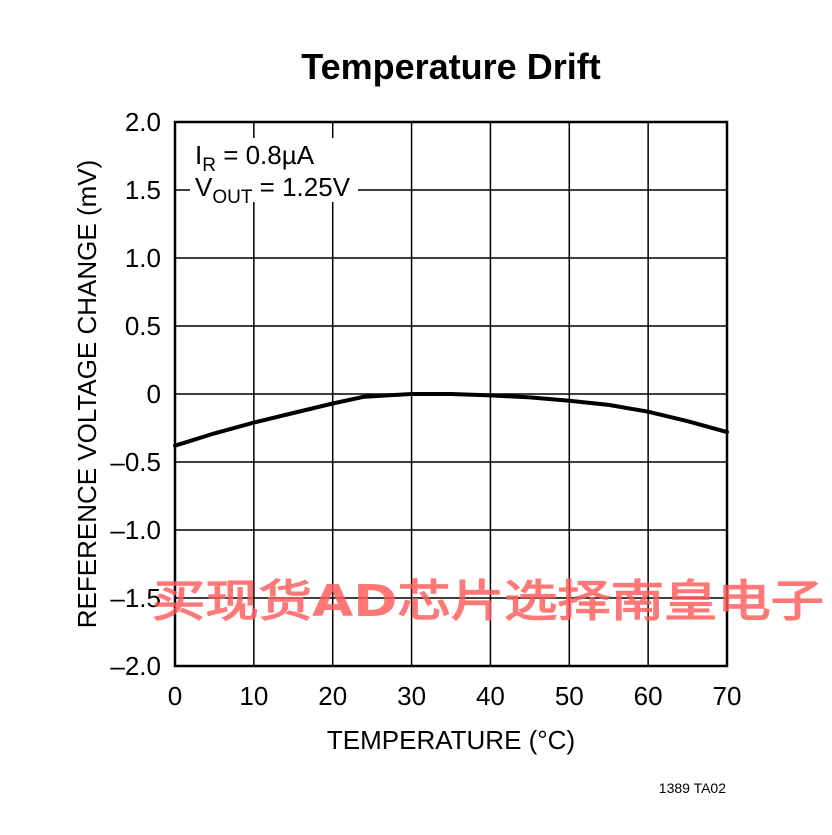 The height and width of the screenshot is (835, 832). What do you see at coordinates (154, 394) in the screenshot?
I see `y-tick-label: 0` at bounding box center [154, 394].